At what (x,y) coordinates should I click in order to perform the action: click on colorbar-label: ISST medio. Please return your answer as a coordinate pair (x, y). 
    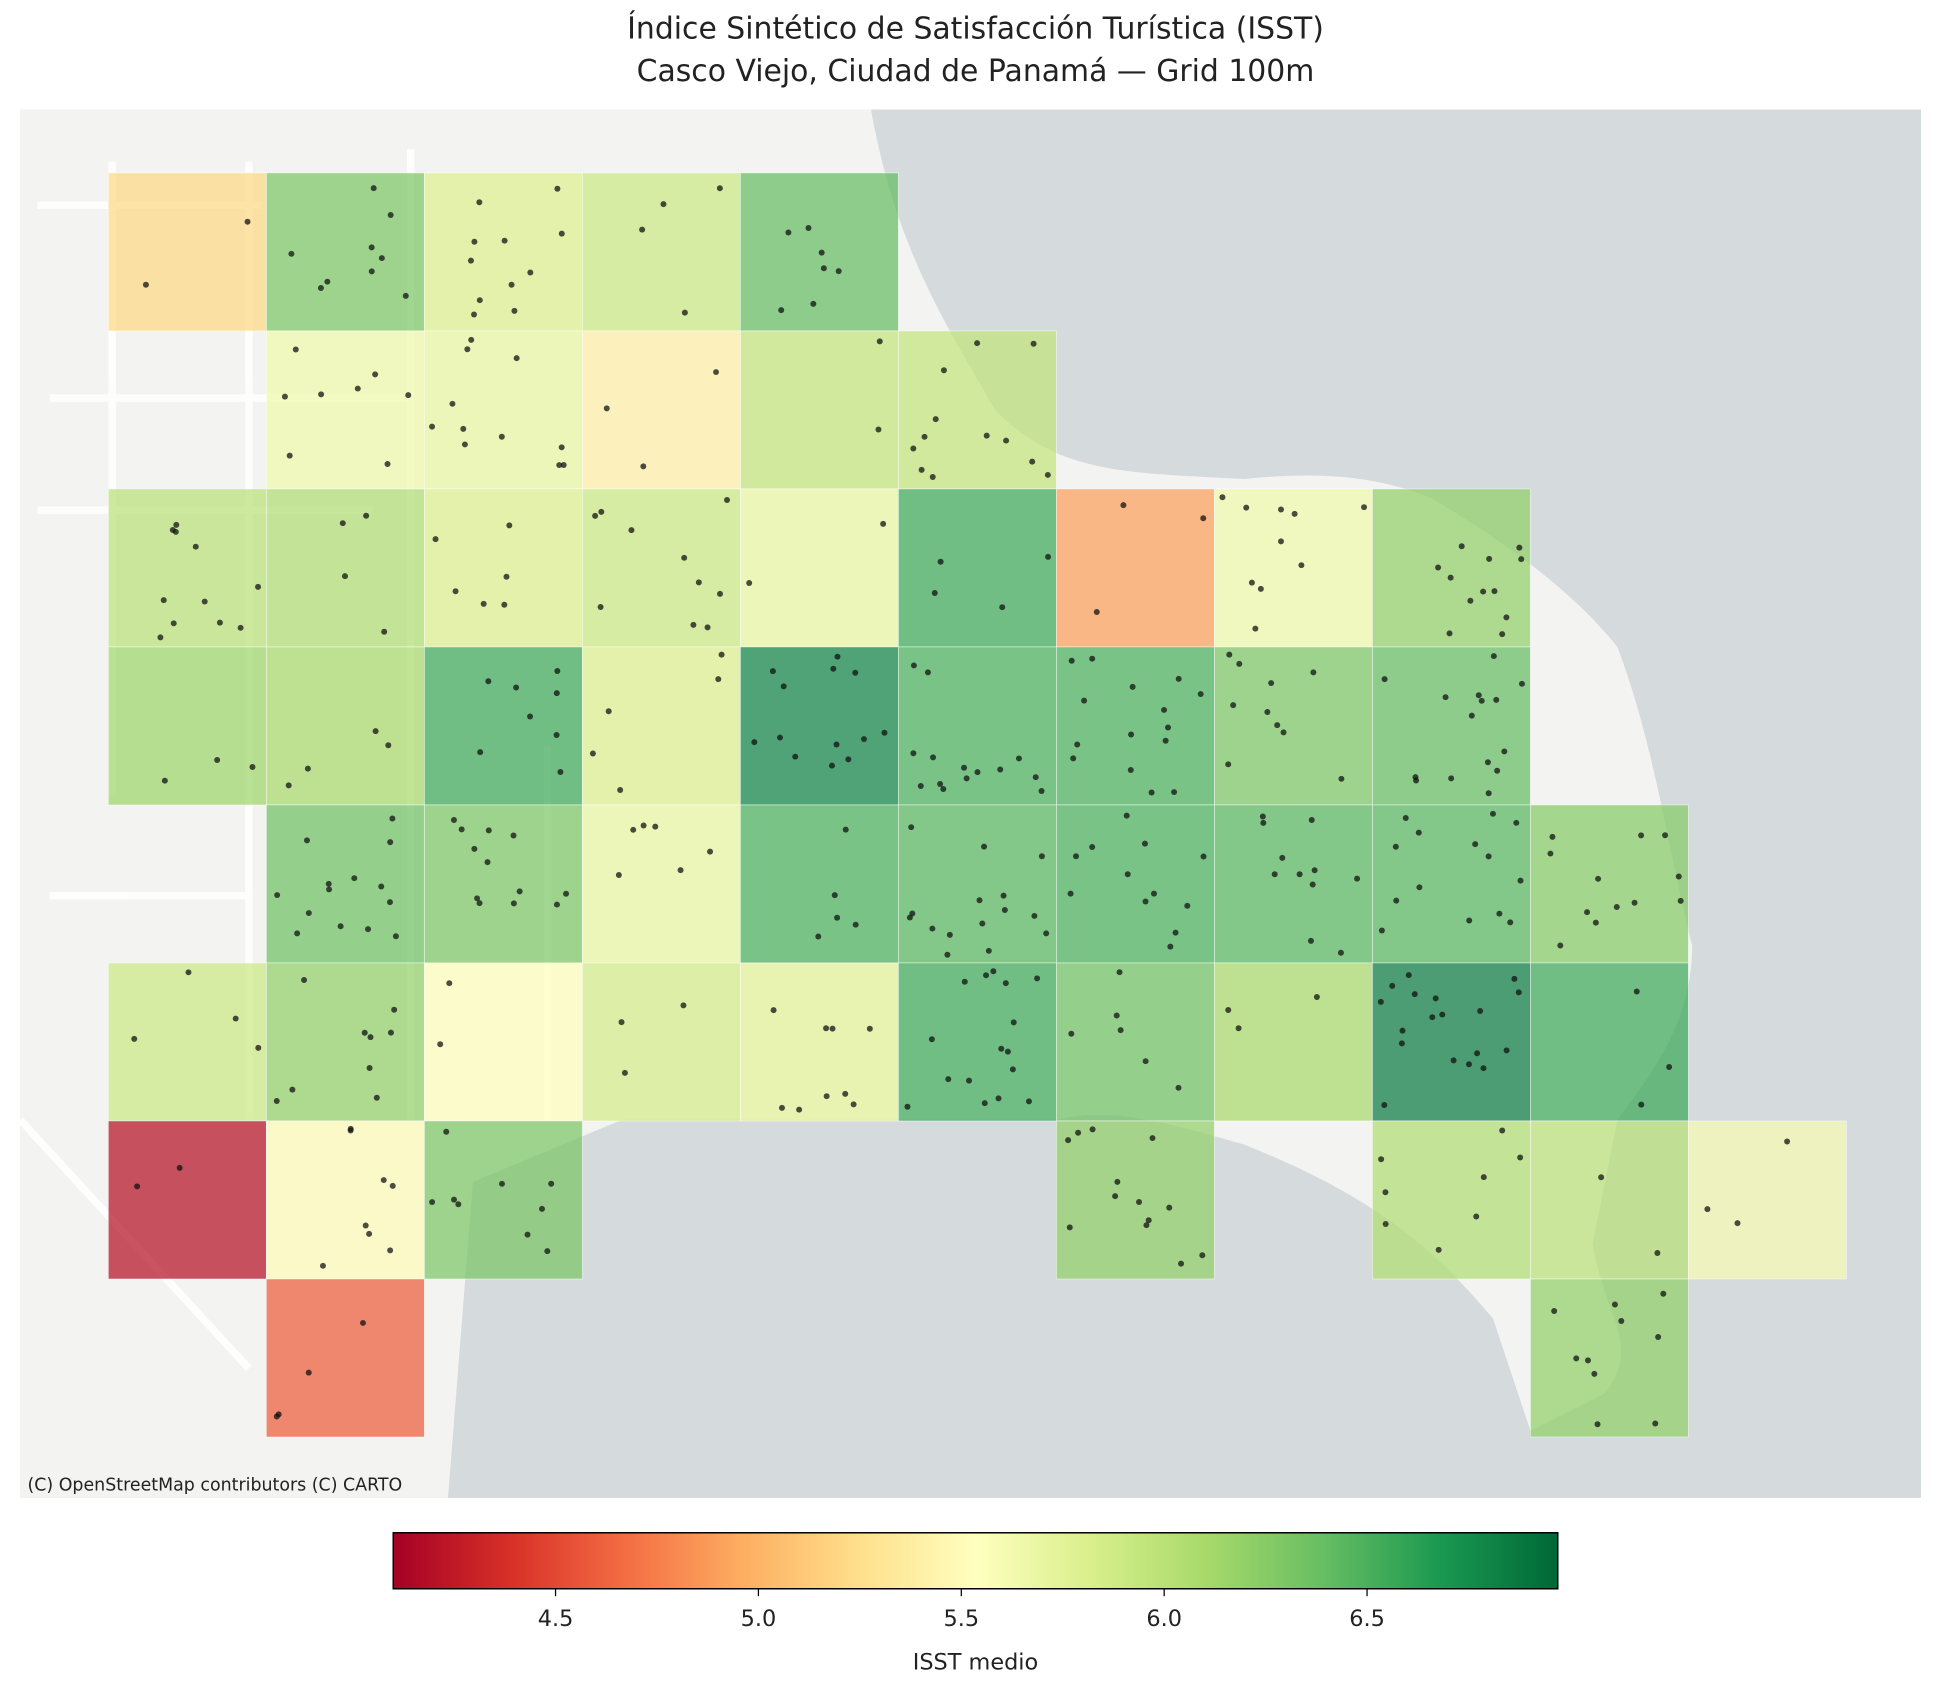
    Looking at the image, I should click on (975, 1663).